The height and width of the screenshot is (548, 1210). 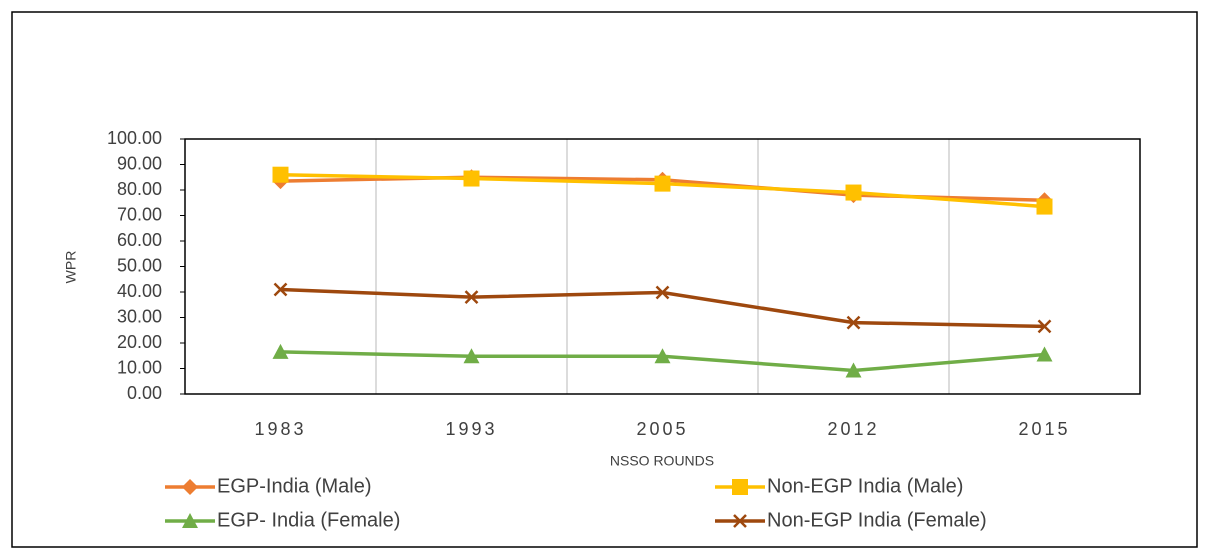 What do you see at coordinates (139, 163) in the screenshot?
I see `y-tick-label: 90.00` at bounding box center [139, 163].